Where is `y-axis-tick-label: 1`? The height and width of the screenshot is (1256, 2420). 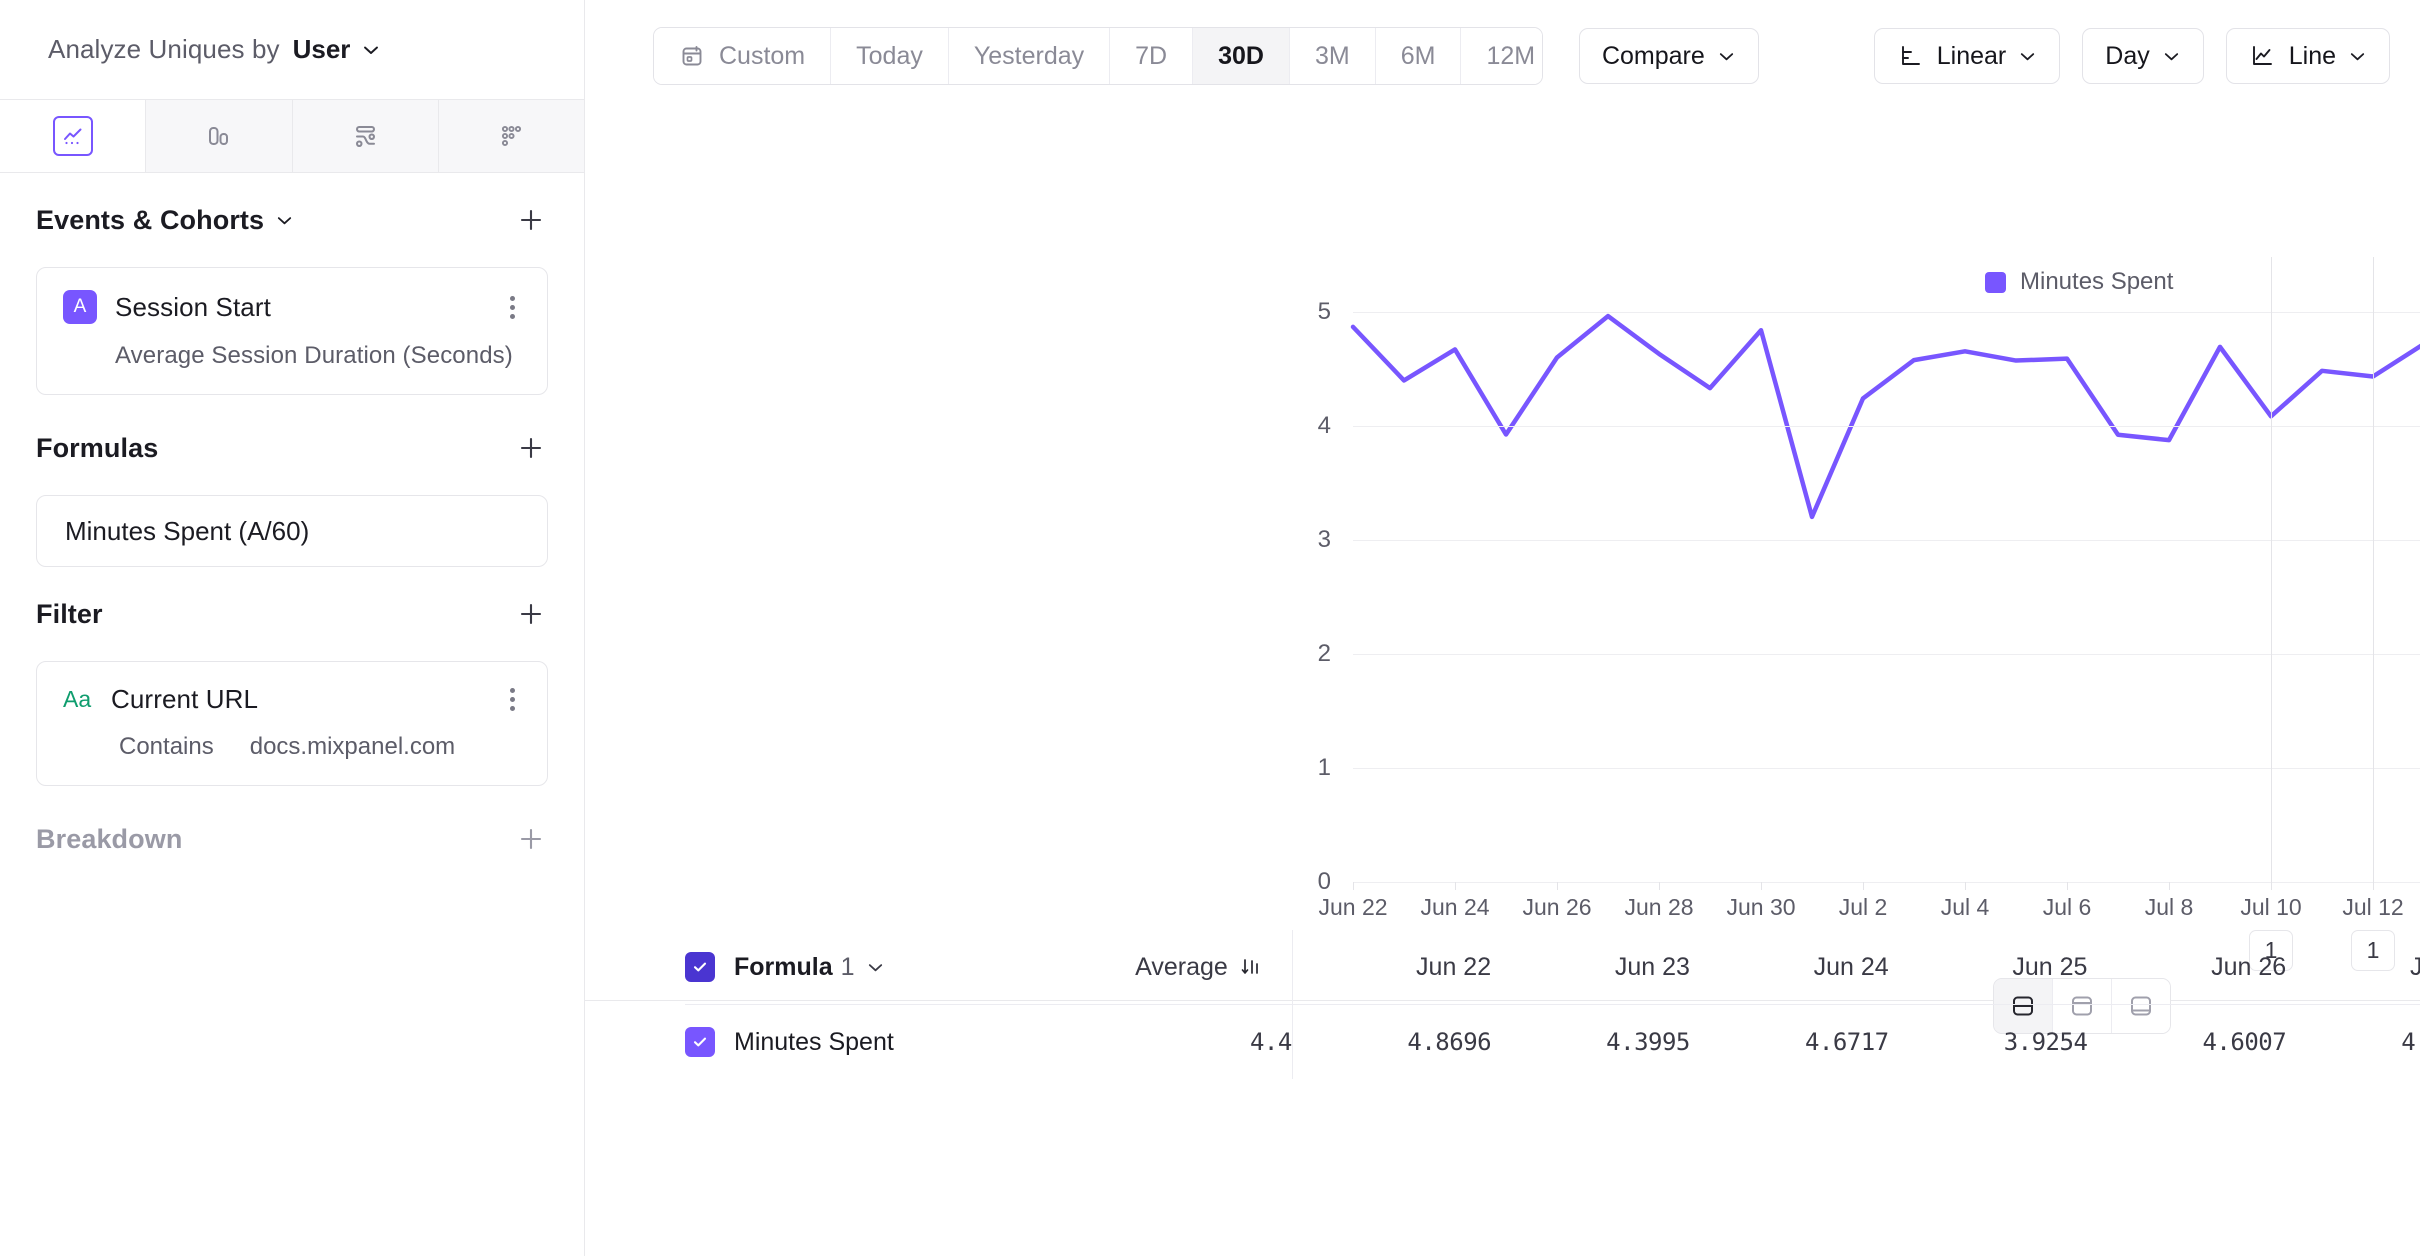 y-axis-tick-label: 1 is located at coordinates (1324, 767).